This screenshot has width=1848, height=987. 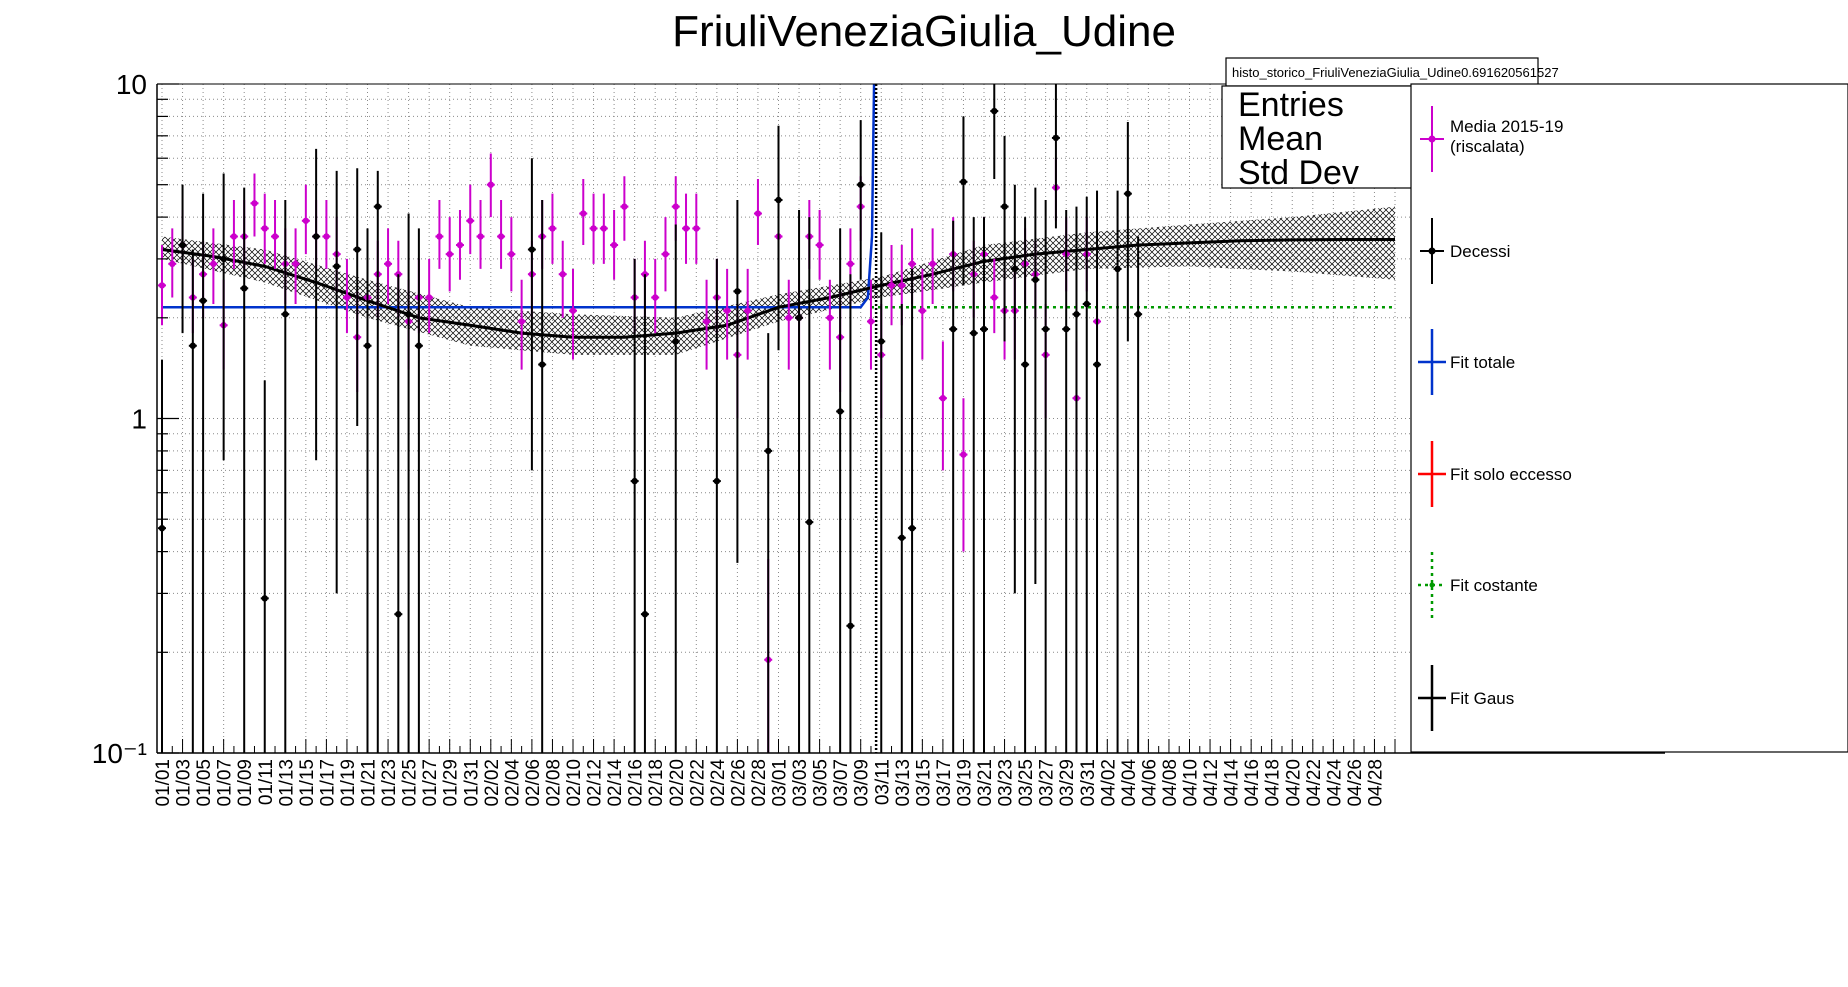 I want to click on legend-marker, so click(x=1432, y=585).